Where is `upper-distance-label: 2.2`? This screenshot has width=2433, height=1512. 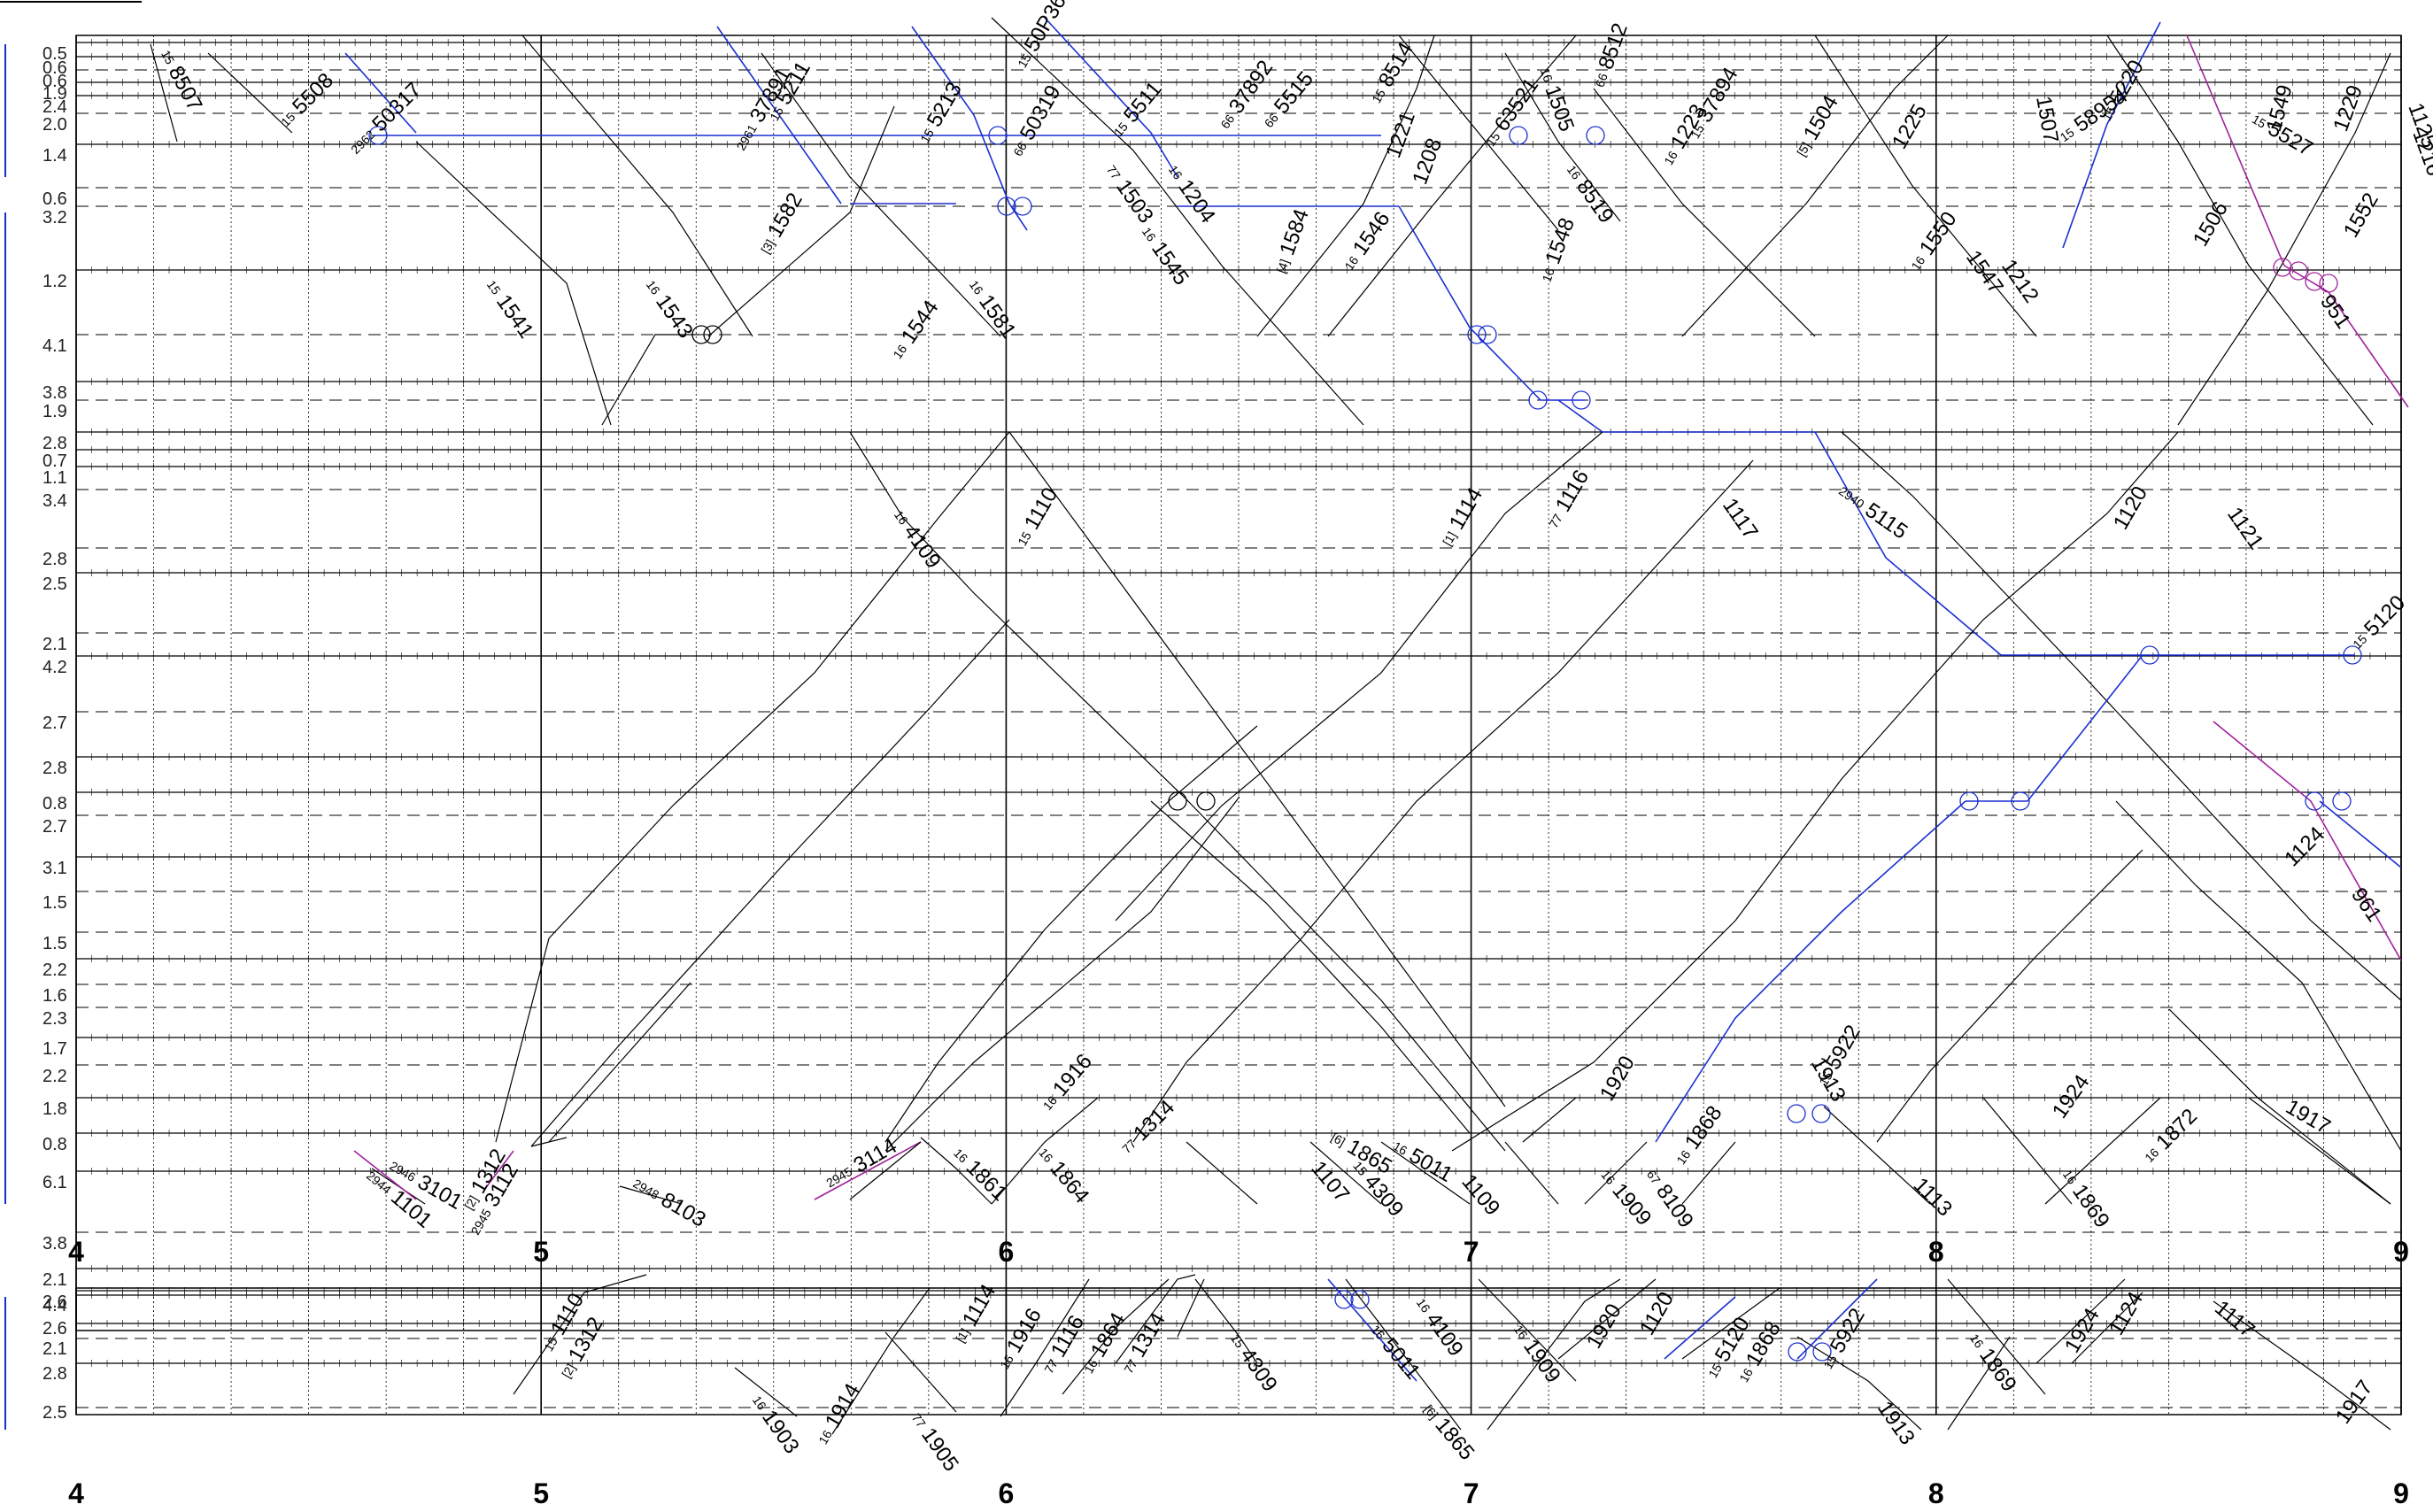
upper-distance-label: 2.2 is located at coordinates (54, 1076).